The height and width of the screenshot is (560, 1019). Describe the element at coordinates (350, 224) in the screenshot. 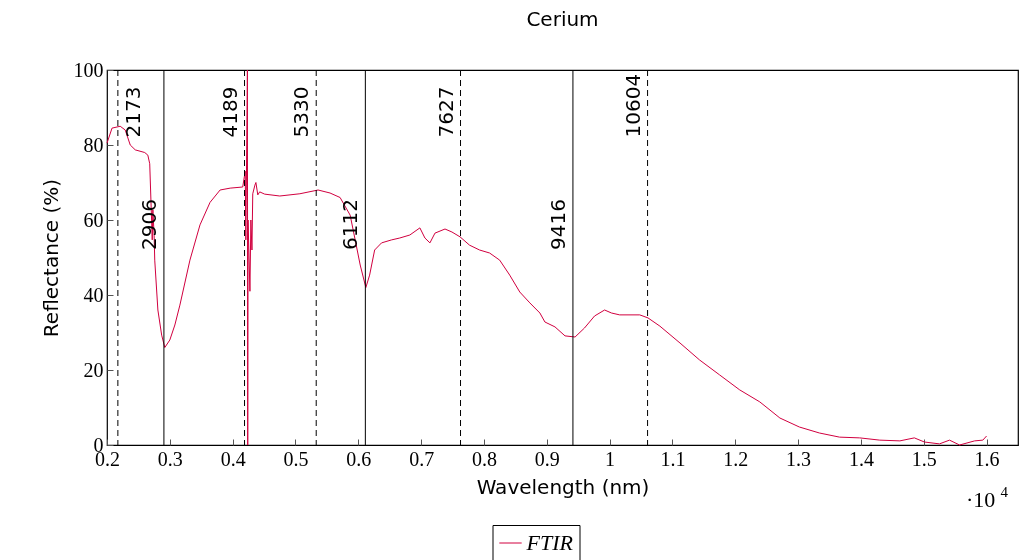

I see `annotation: 6112` at that location.